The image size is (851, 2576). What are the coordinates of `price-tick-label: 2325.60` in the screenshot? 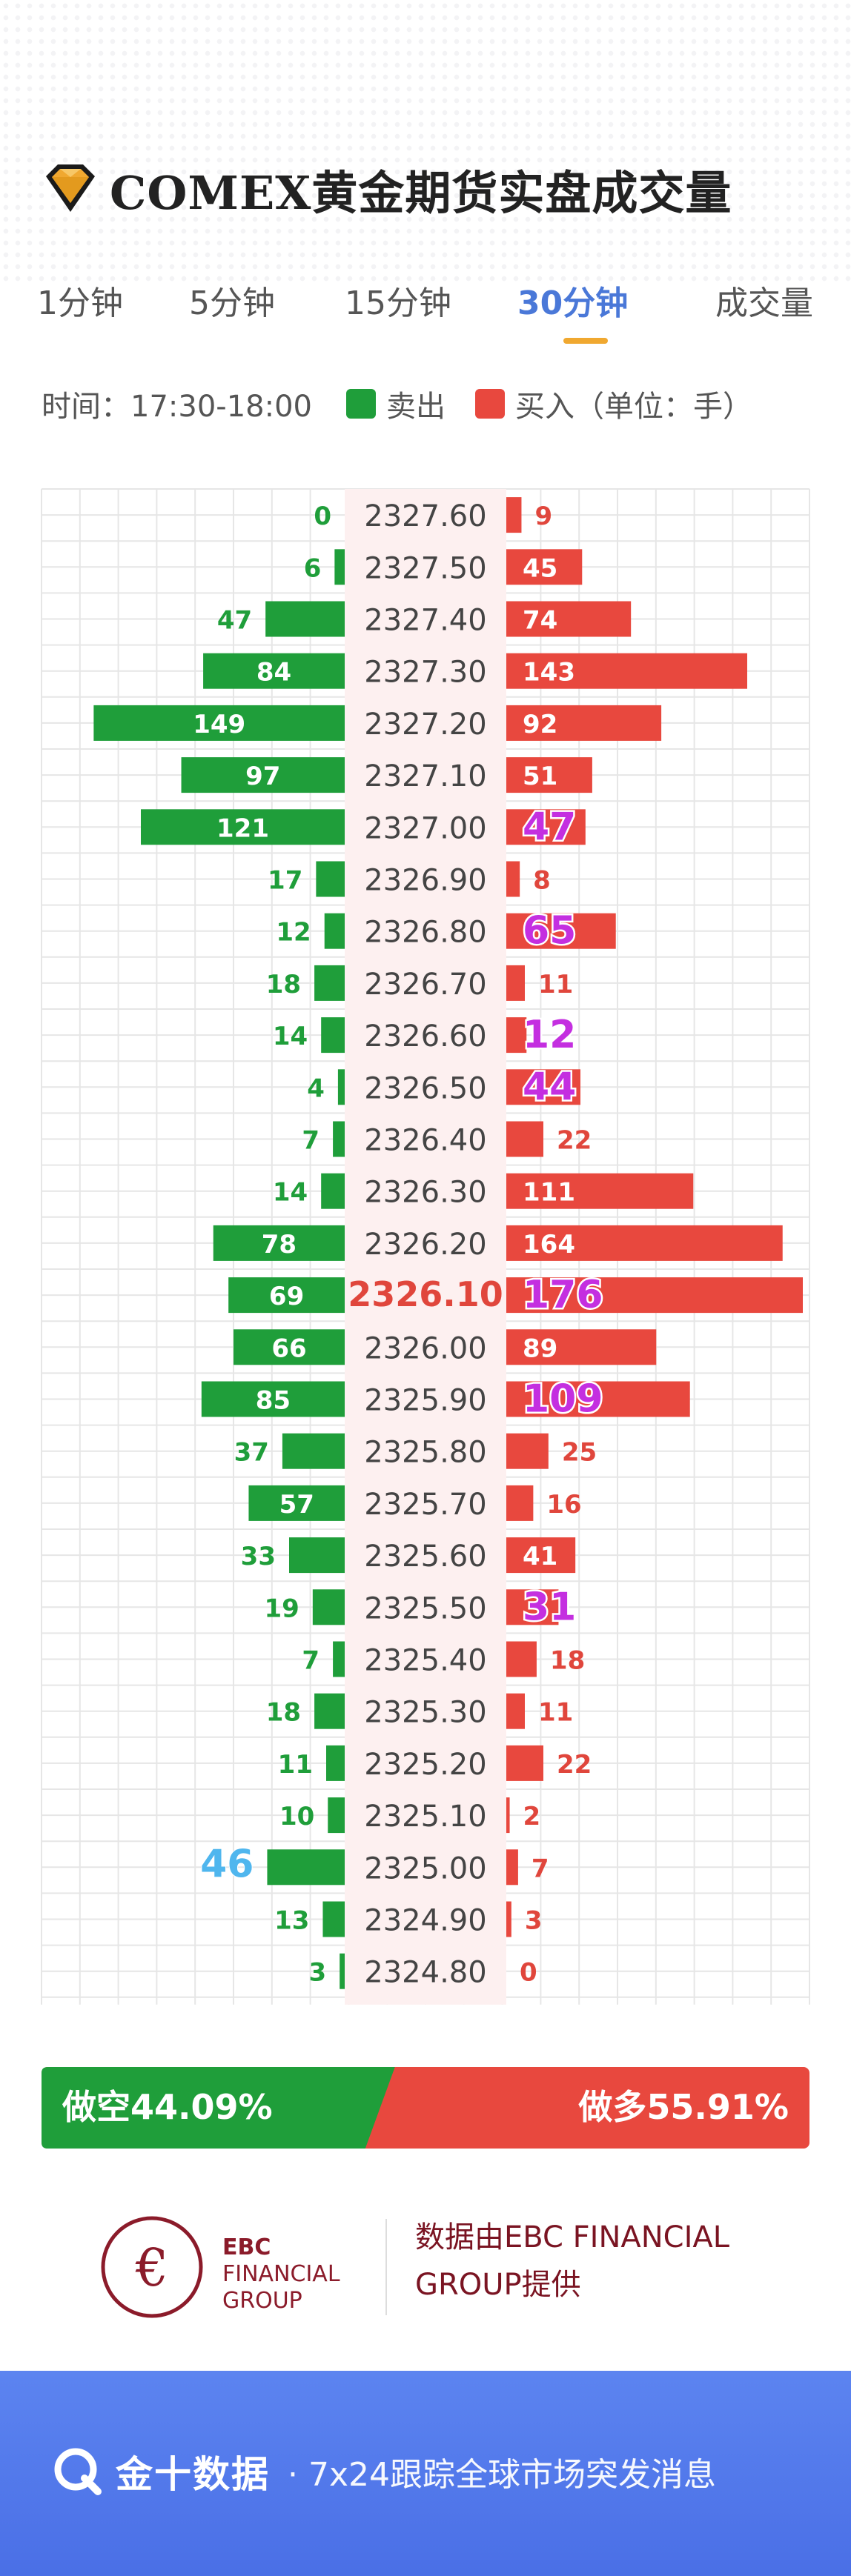 It's located at (425, 1557).